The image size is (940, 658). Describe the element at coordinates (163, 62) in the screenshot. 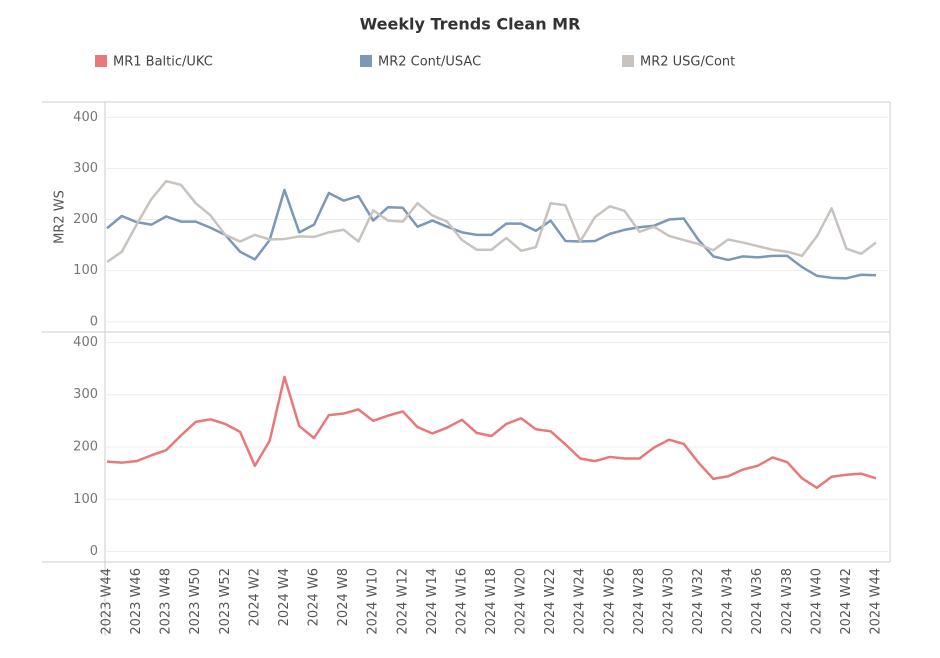

I see `legend-label: MR1 Baltic/UKC` at that location.